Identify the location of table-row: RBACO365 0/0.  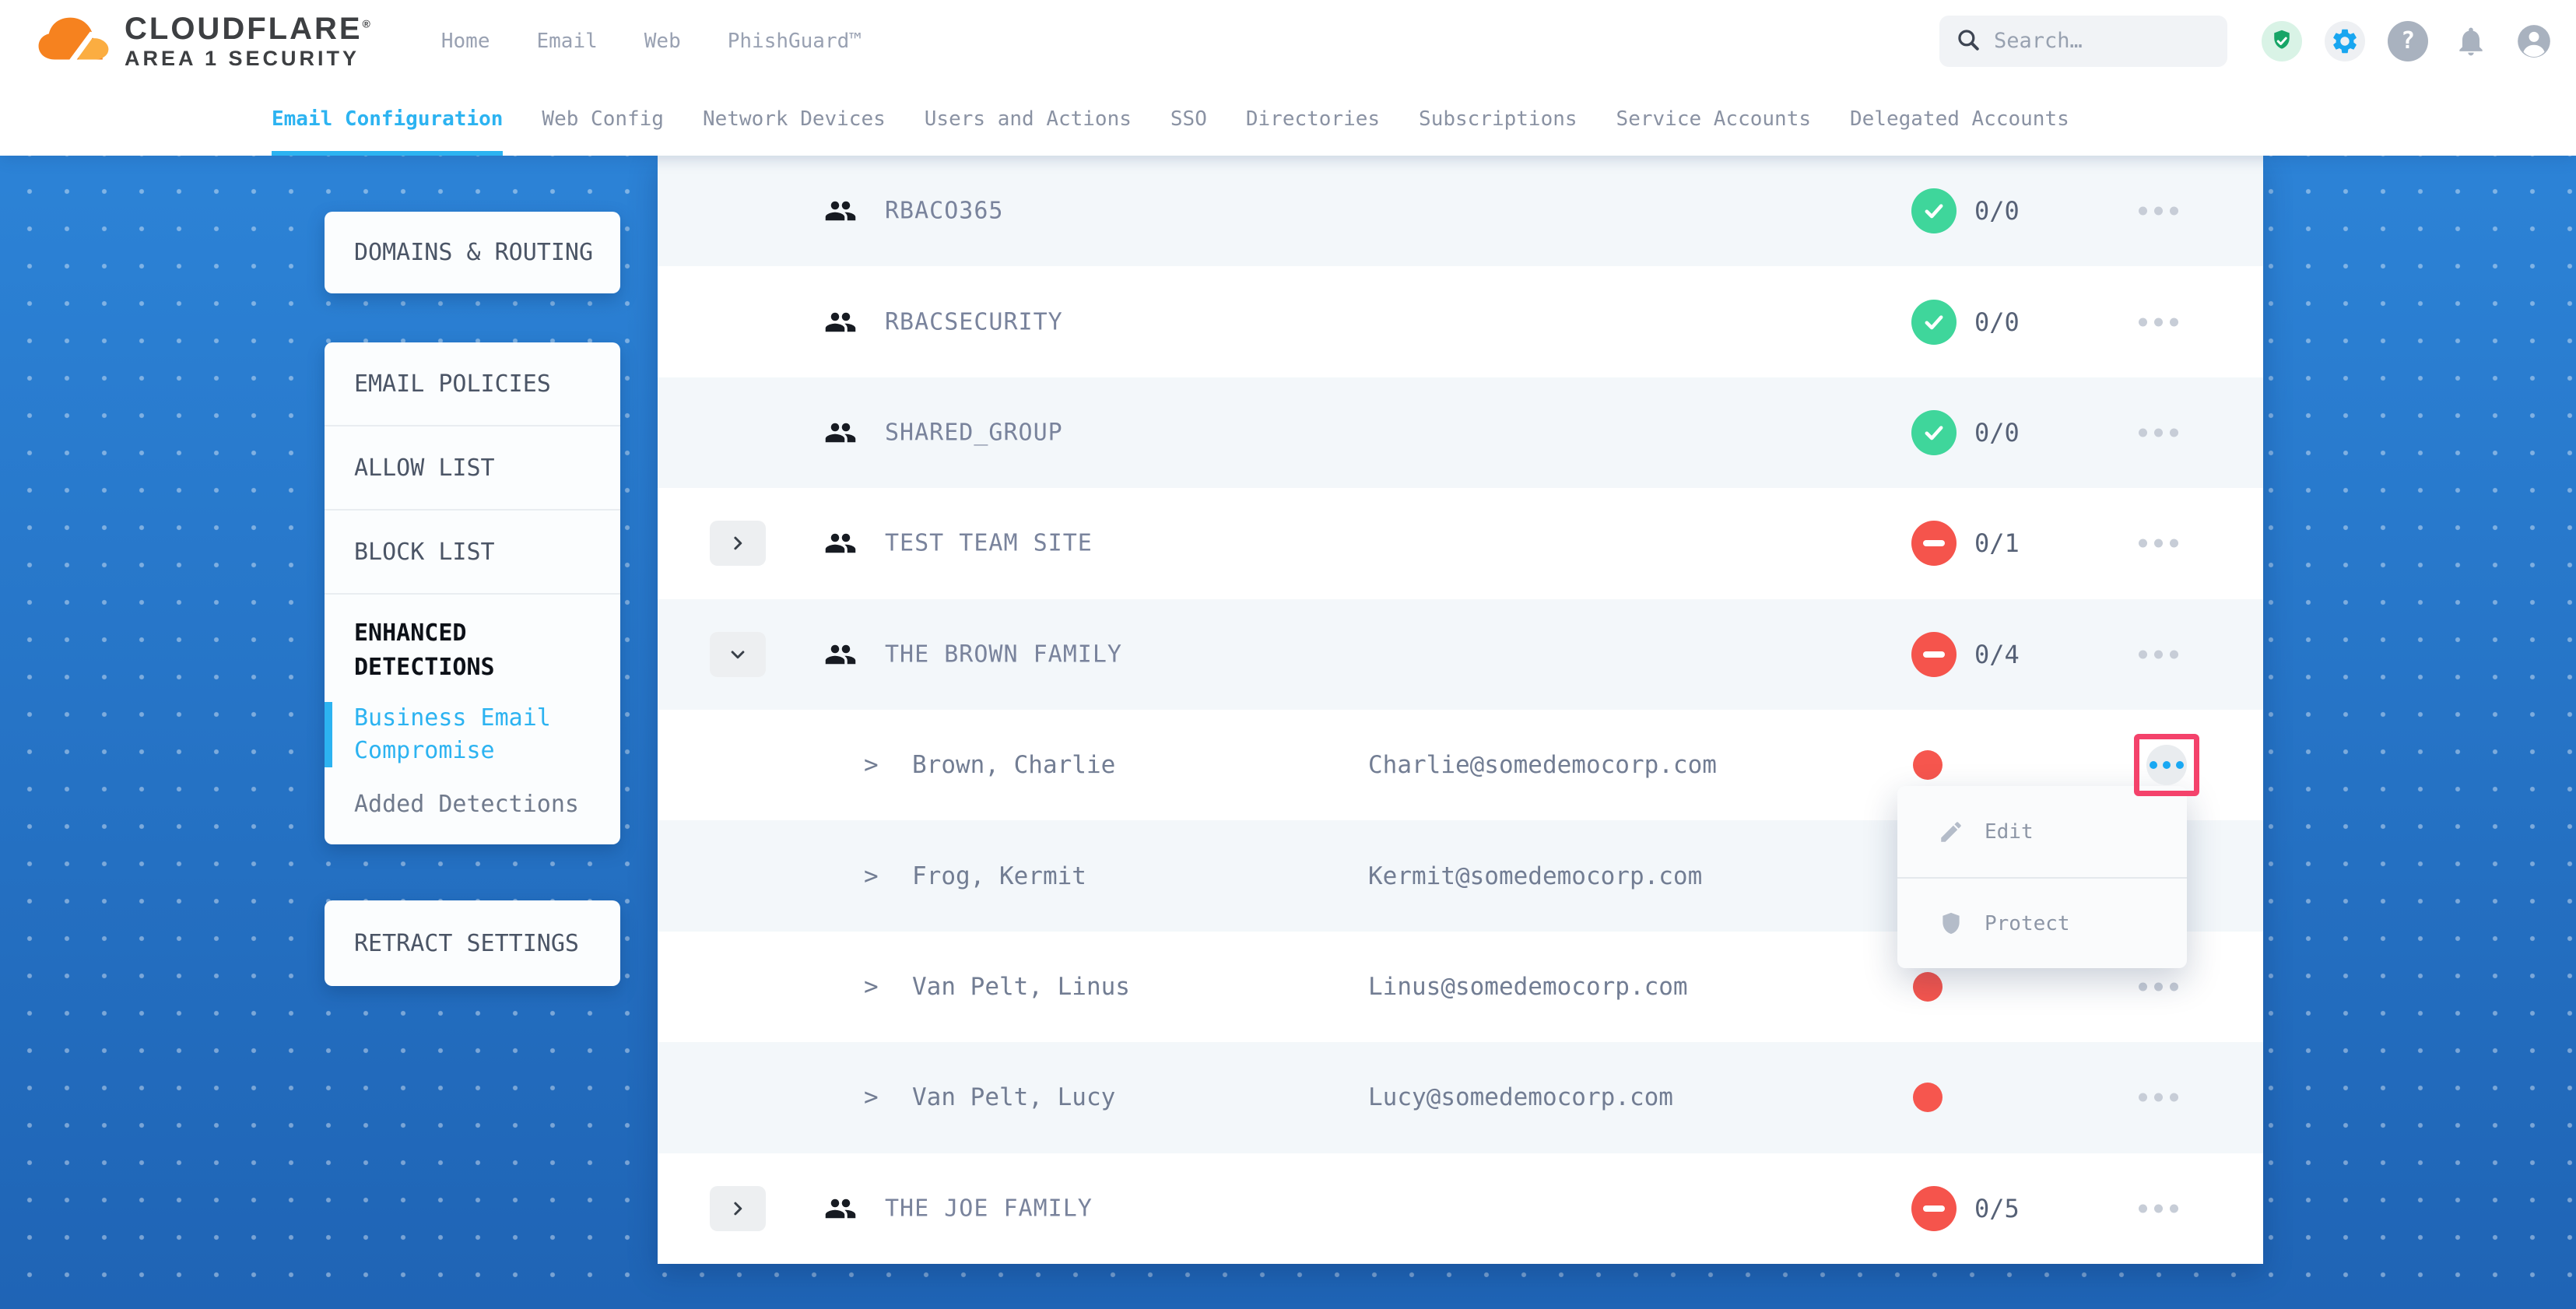
(1461, 211).